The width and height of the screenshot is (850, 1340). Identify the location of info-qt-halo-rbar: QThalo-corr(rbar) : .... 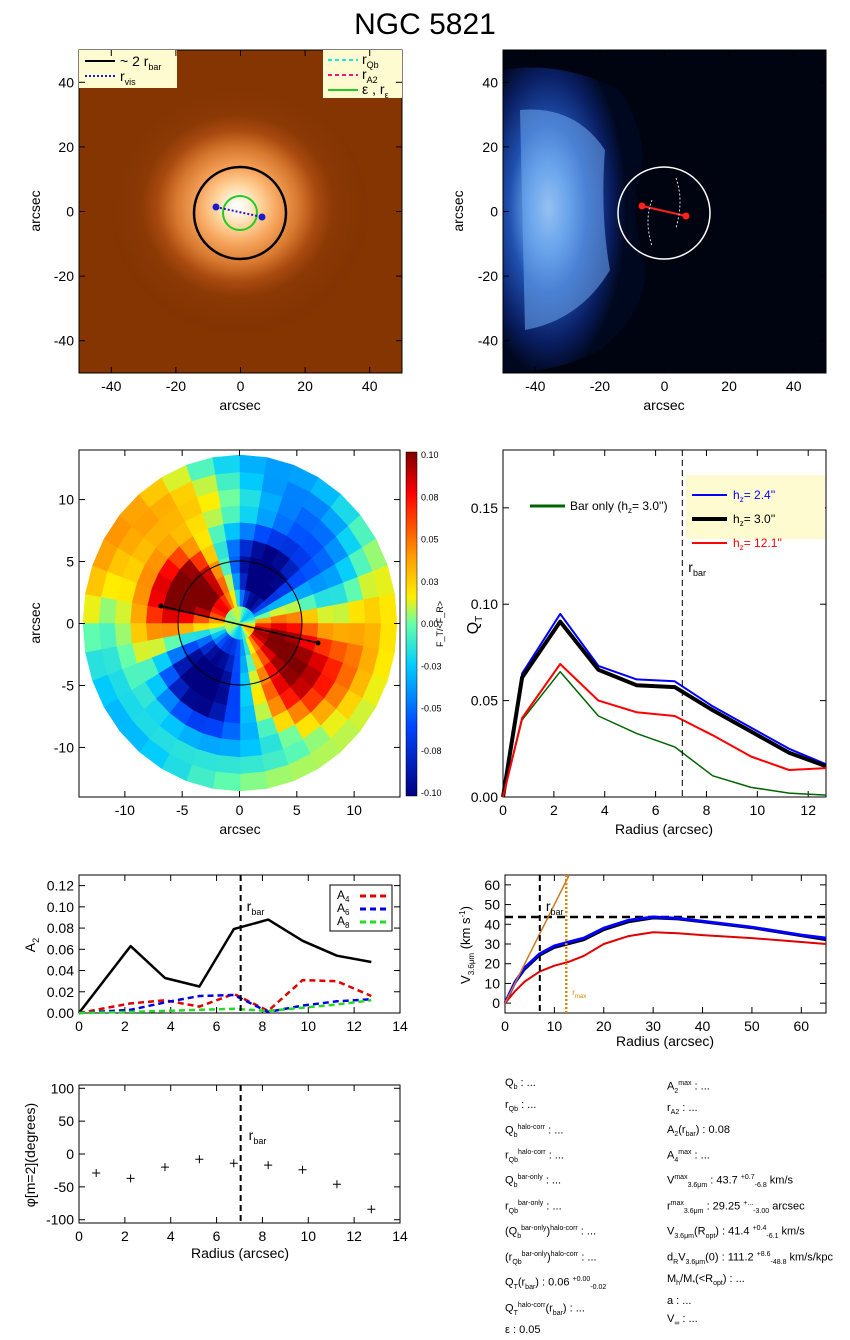
(545, 1309).